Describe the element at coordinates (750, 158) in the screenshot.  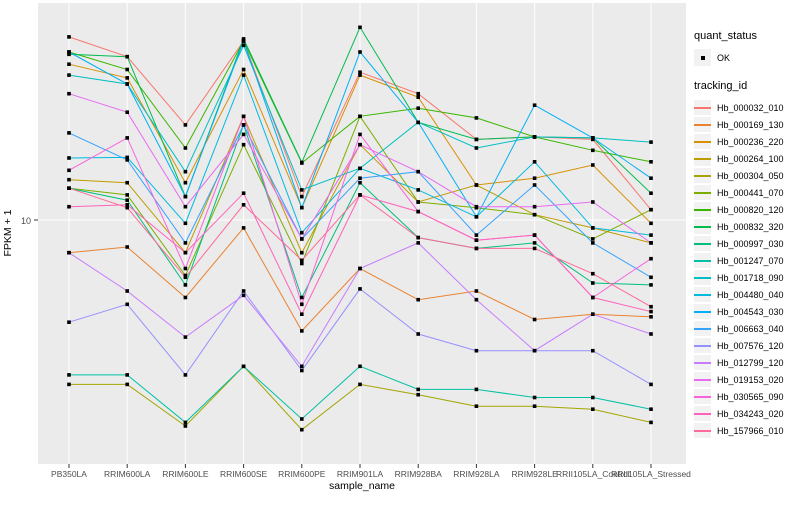
I see `legend-item-label: Hb_000264_100` at that location.